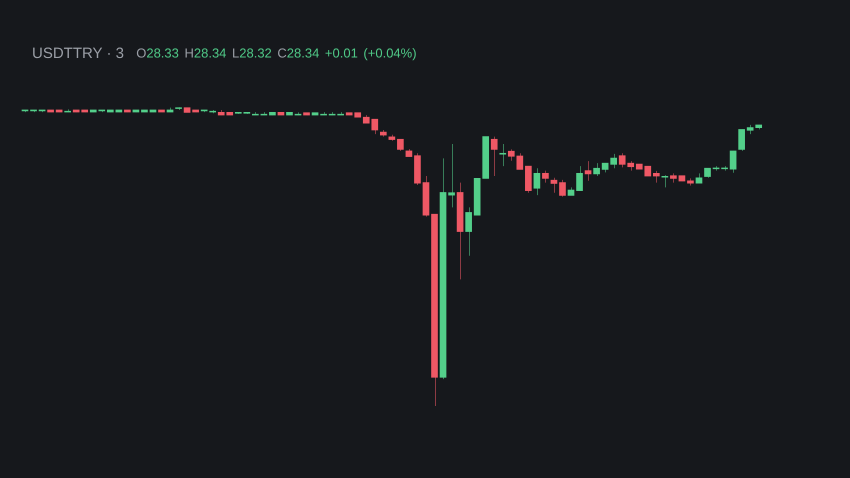 The image size is (850, 478). What do you see at coordinates (78, 53) in the screenshot?
I see `chart-title: USDTTRY · 3` at bounding box center [78, 53].